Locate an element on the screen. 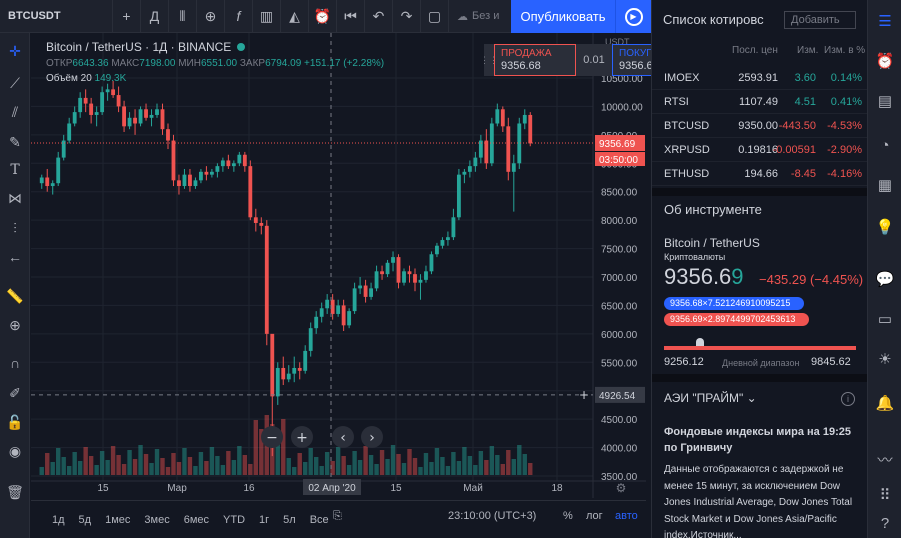 This screenshot has width=901, height=538. high-value: 7198.00 is located at coordinates (157, 63).